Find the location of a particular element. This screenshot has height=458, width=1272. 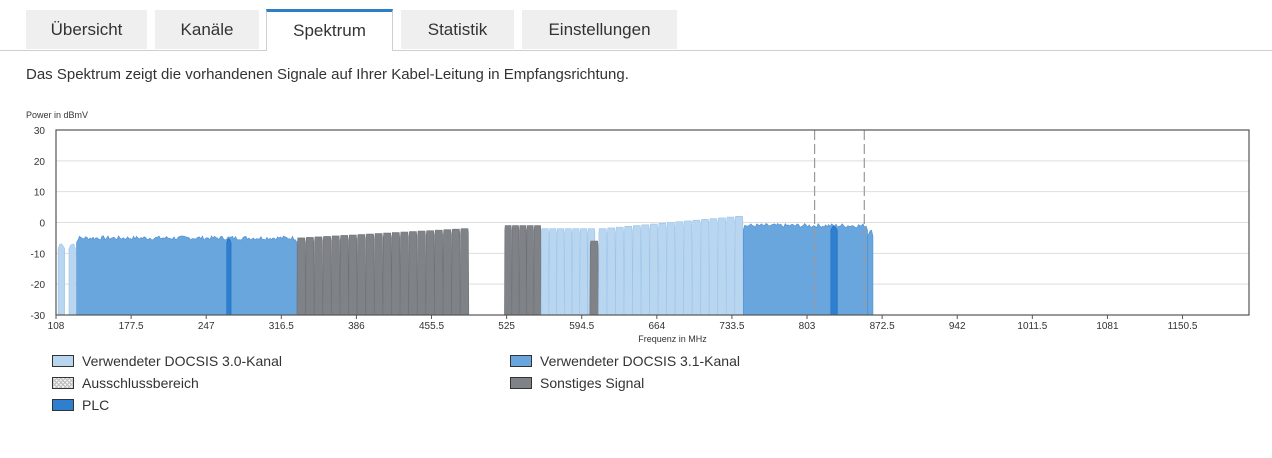

legend-label-exclusion: Ausschlussbereich is located at coordinates (140, 383).